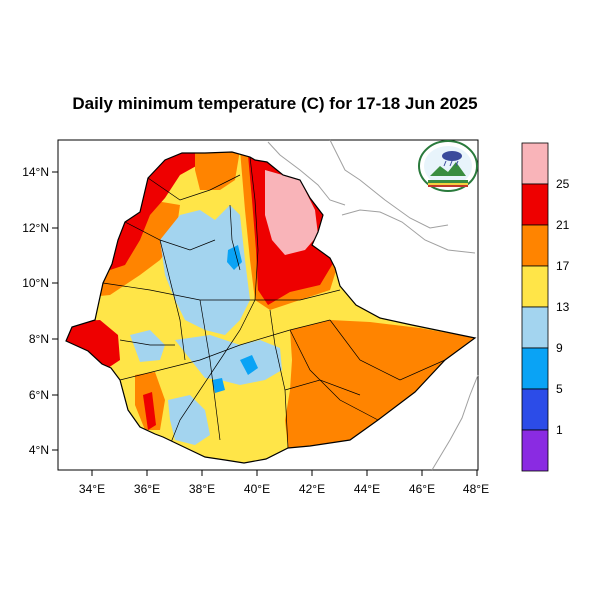  What do you see at coordinates (559, 348) in the screenshot?
I see `legend-label: 9` at bounding box center [559, 348].